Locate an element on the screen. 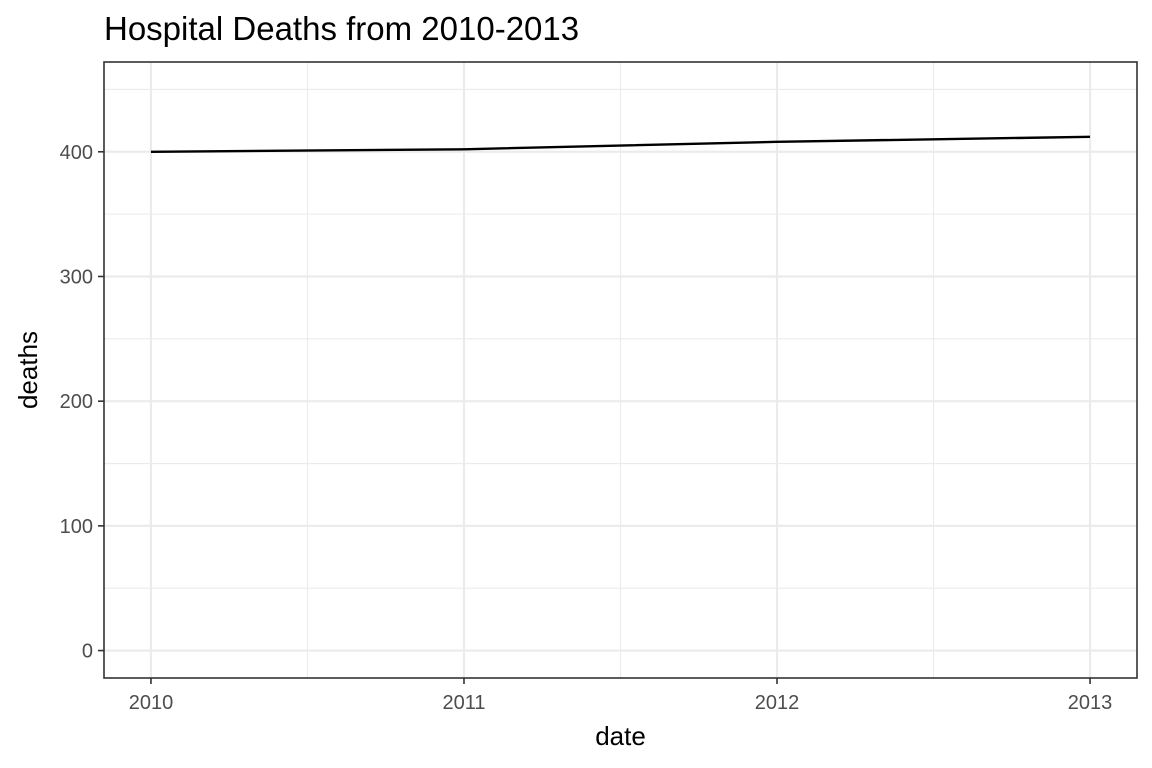 The image size is (1152, 768). y-tick-labels: 0 100 200 300 400 is located at coordinates (76, 402).